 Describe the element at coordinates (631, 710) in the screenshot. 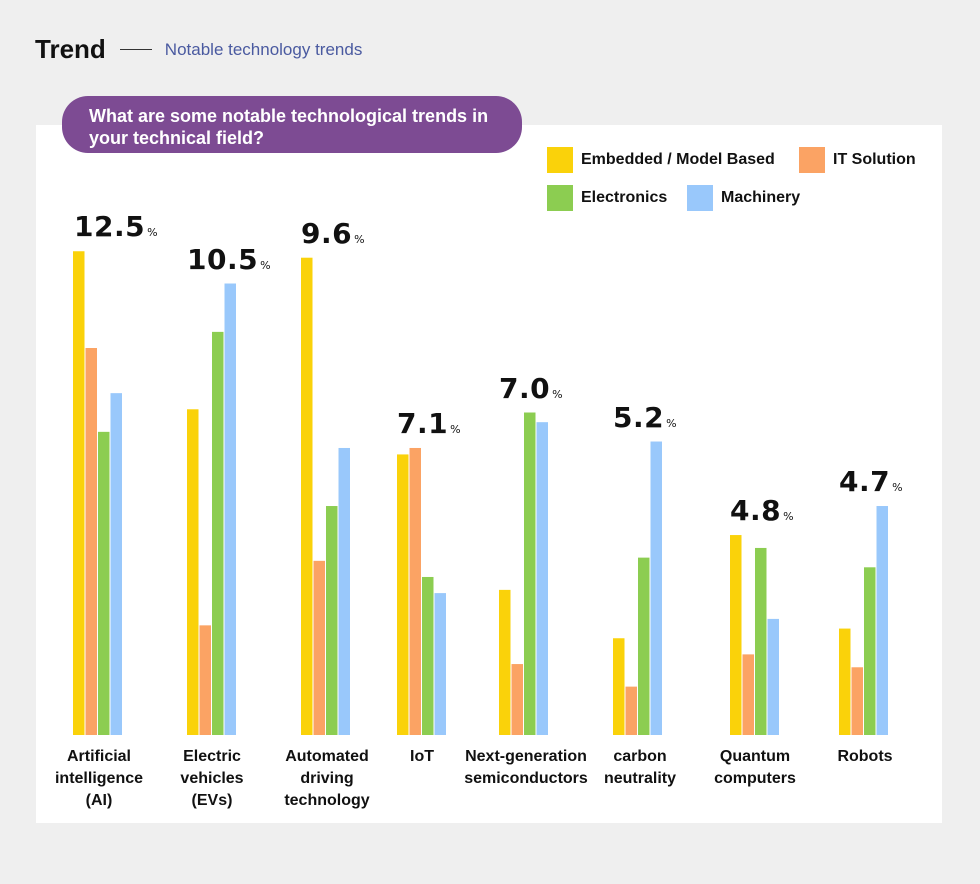

I see `bar-carbon-neutrality-it-solution` at that location.